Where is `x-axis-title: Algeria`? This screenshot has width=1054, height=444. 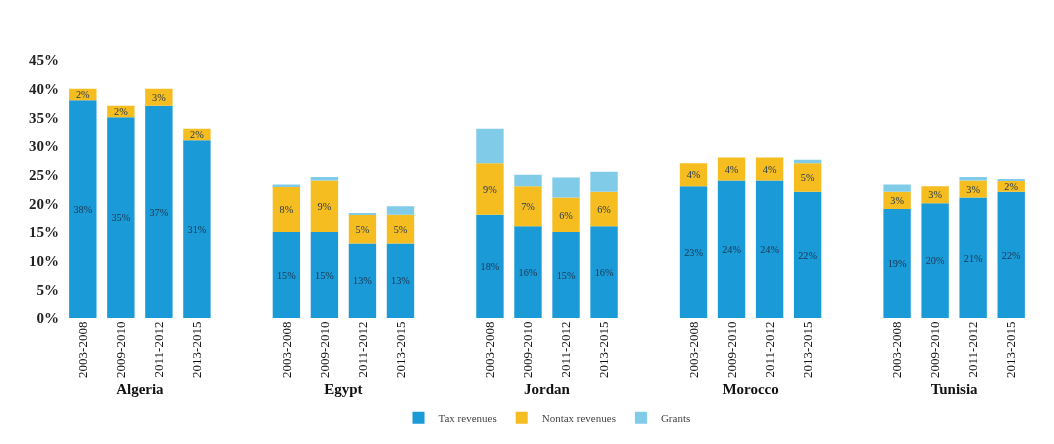
x-axis-title: Algeria is located at coordinates (140, 388).